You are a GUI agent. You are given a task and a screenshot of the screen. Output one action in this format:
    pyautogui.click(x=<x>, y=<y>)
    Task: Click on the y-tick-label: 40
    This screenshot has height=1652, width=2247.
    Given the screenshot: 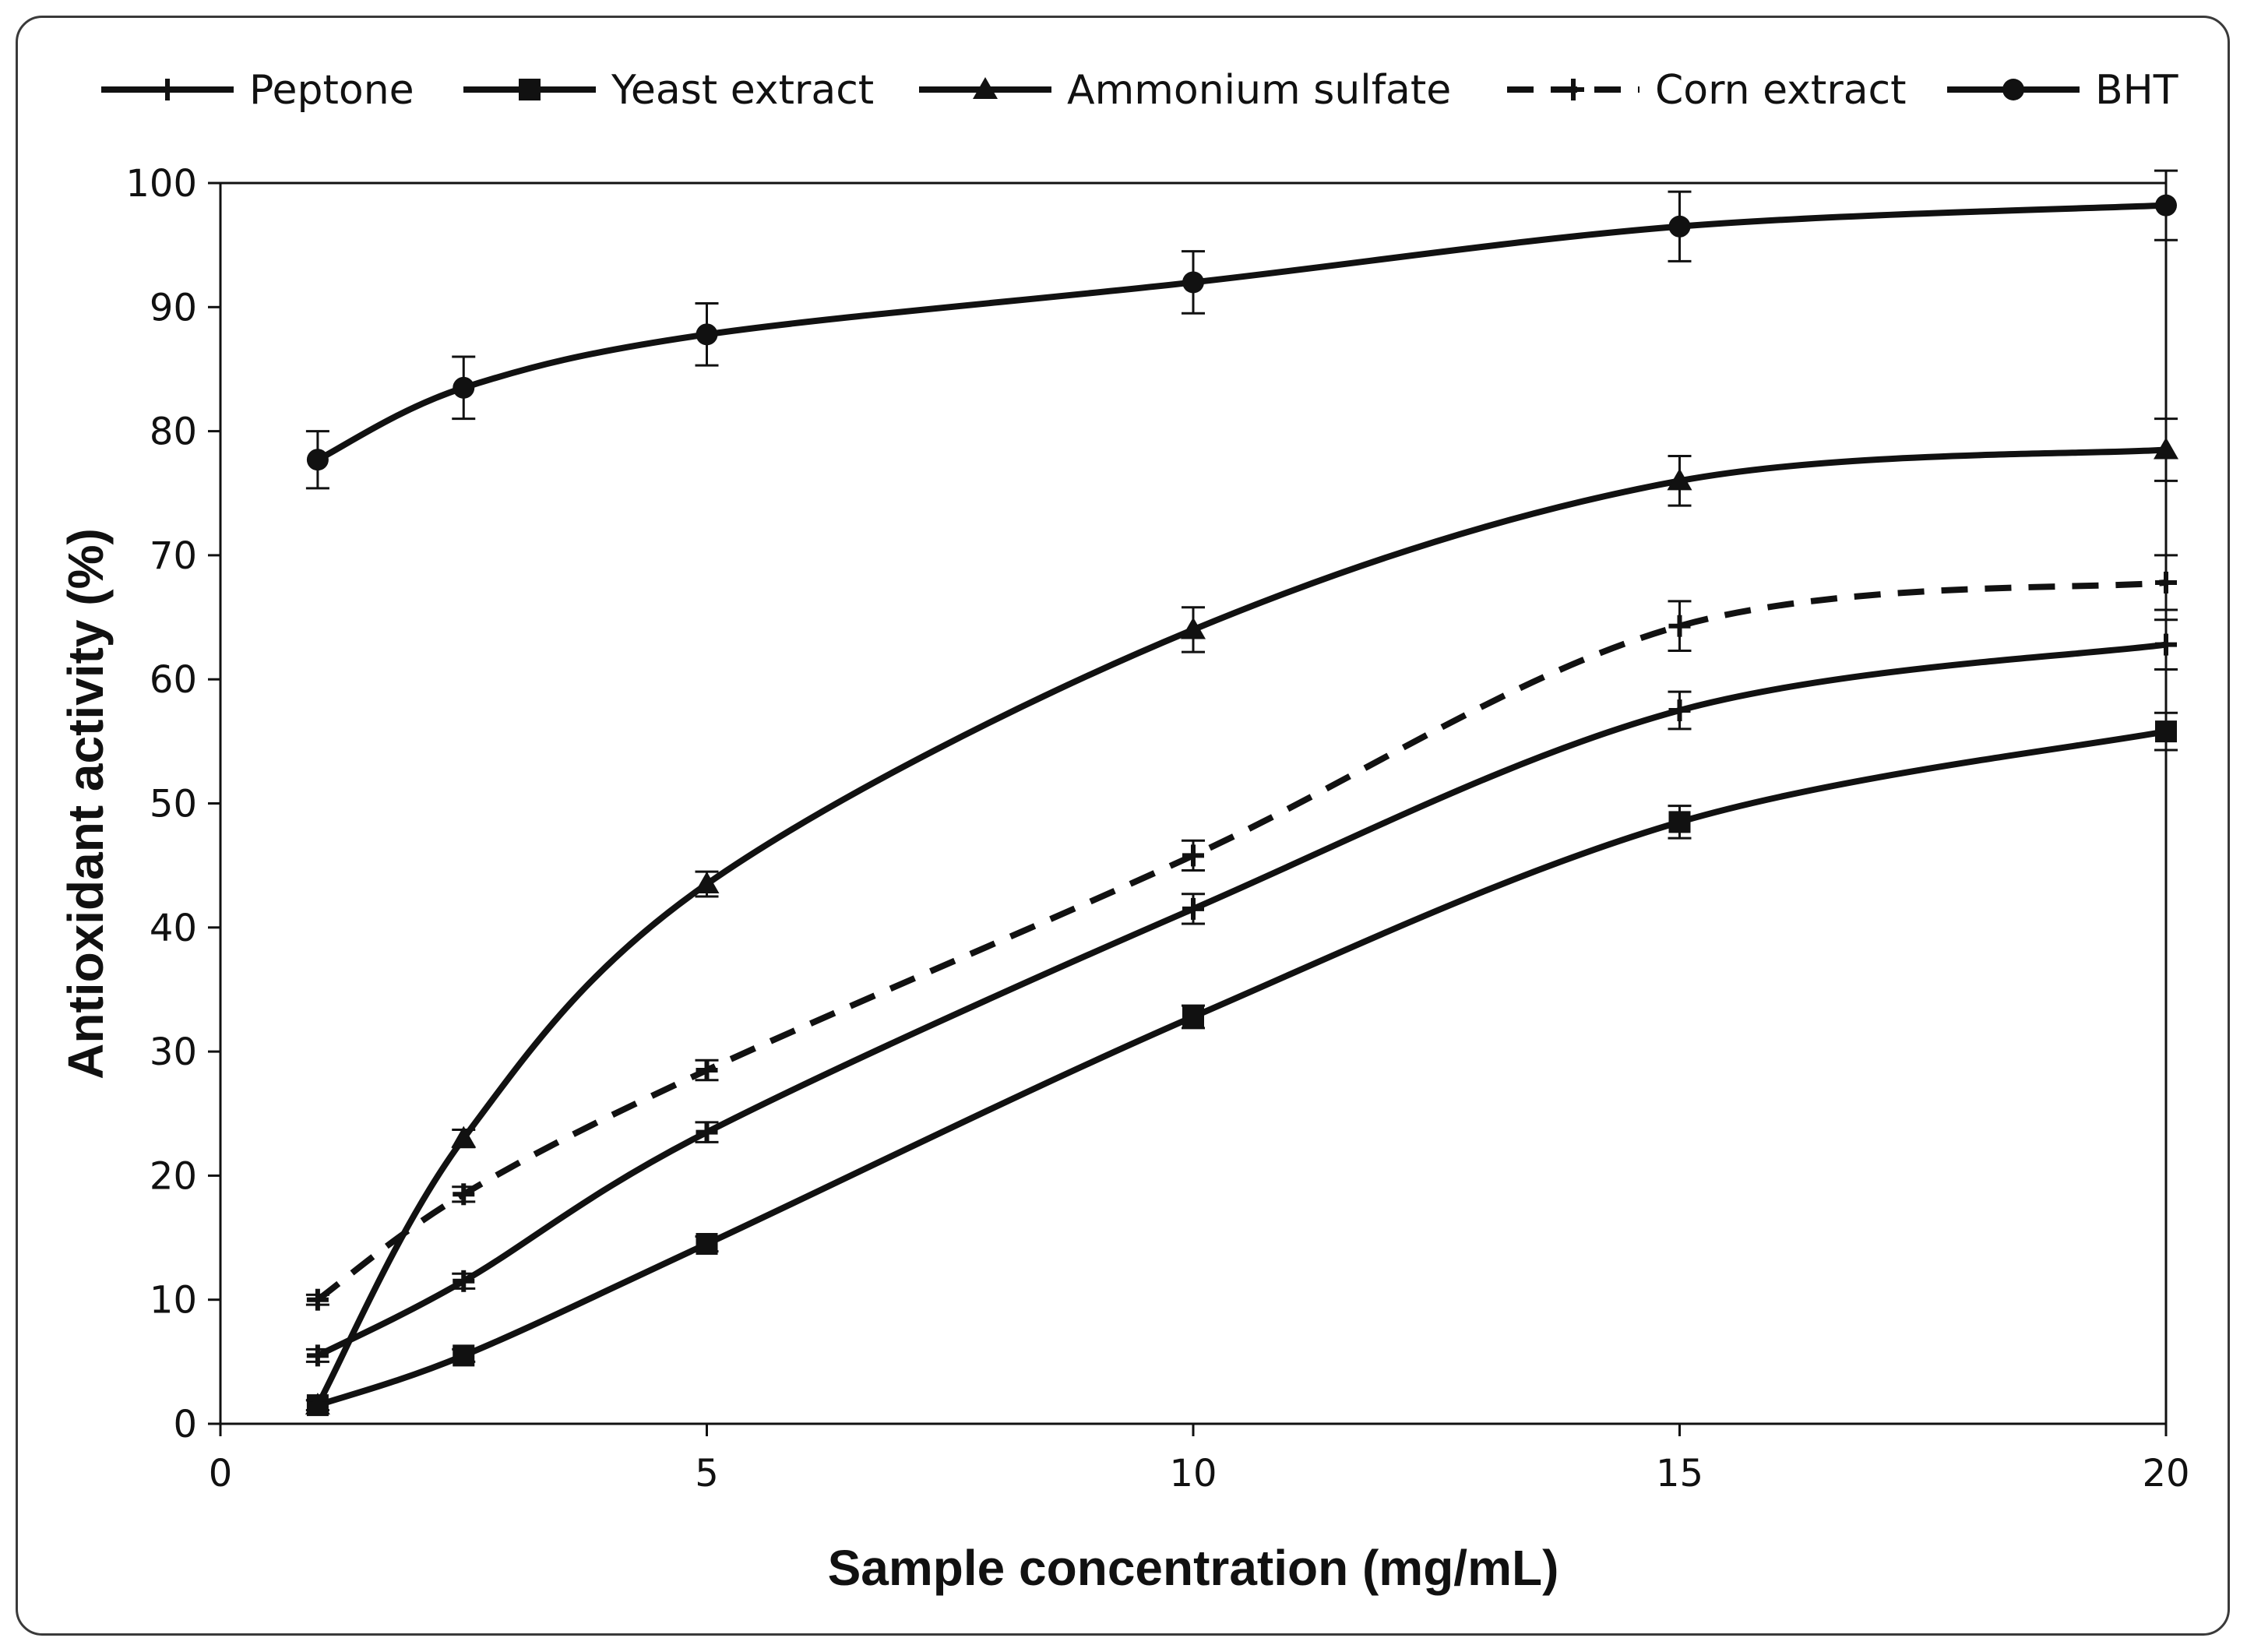 What is the action you would take?
    pyautogui.click(x=173, y=928)
    